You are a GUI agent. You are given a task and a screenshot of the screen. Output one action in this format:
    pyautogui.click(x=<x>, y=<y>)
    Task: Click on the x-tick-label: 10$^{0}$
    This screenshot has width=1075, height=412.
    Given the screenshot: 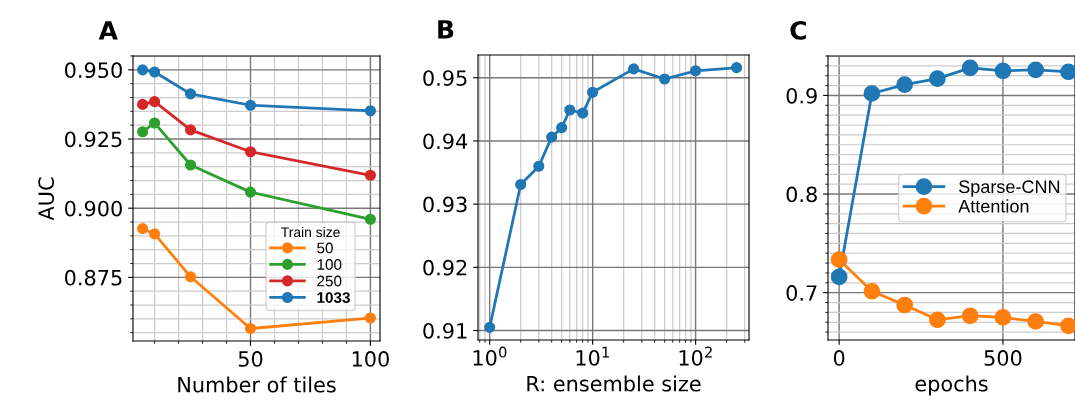 What is the action you would take?
    pyautogui.click(x=490, y=356)
    